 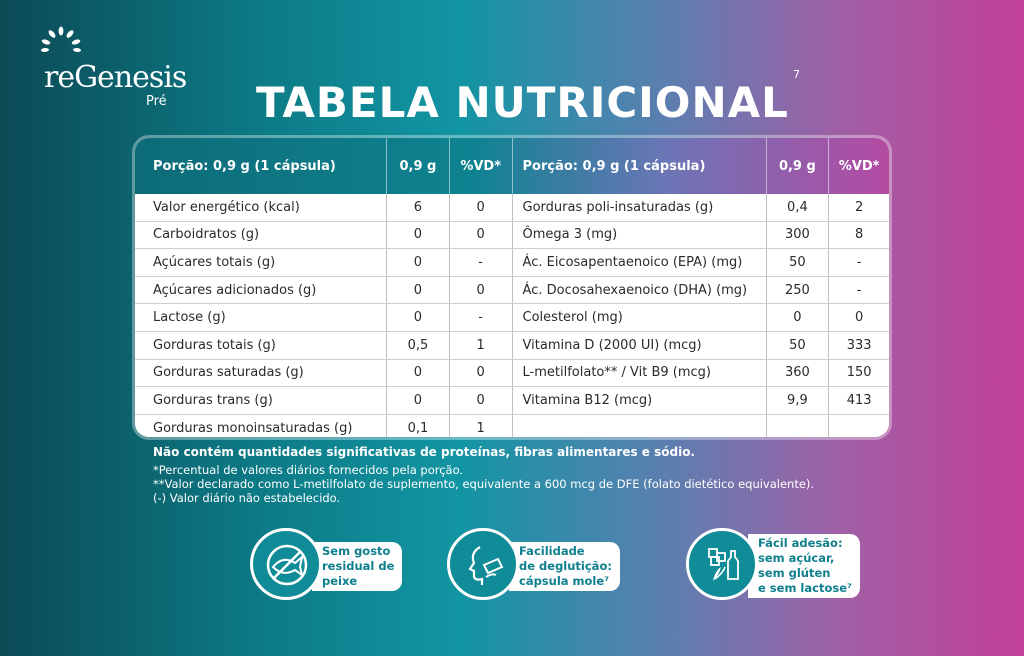 What do you see at coordinates (156, 101) in the screenshot?
I see `brand-sub: Pré` at bounding box center [156, 101].